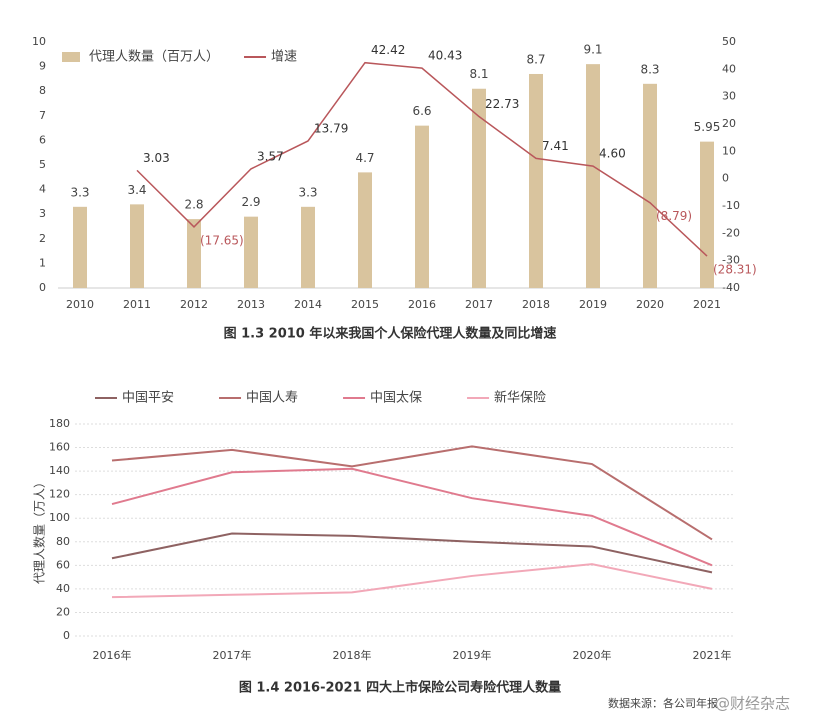 This screenshot has width=816, height=720. I want to click on value-label: 42.42, so click(388, 50).